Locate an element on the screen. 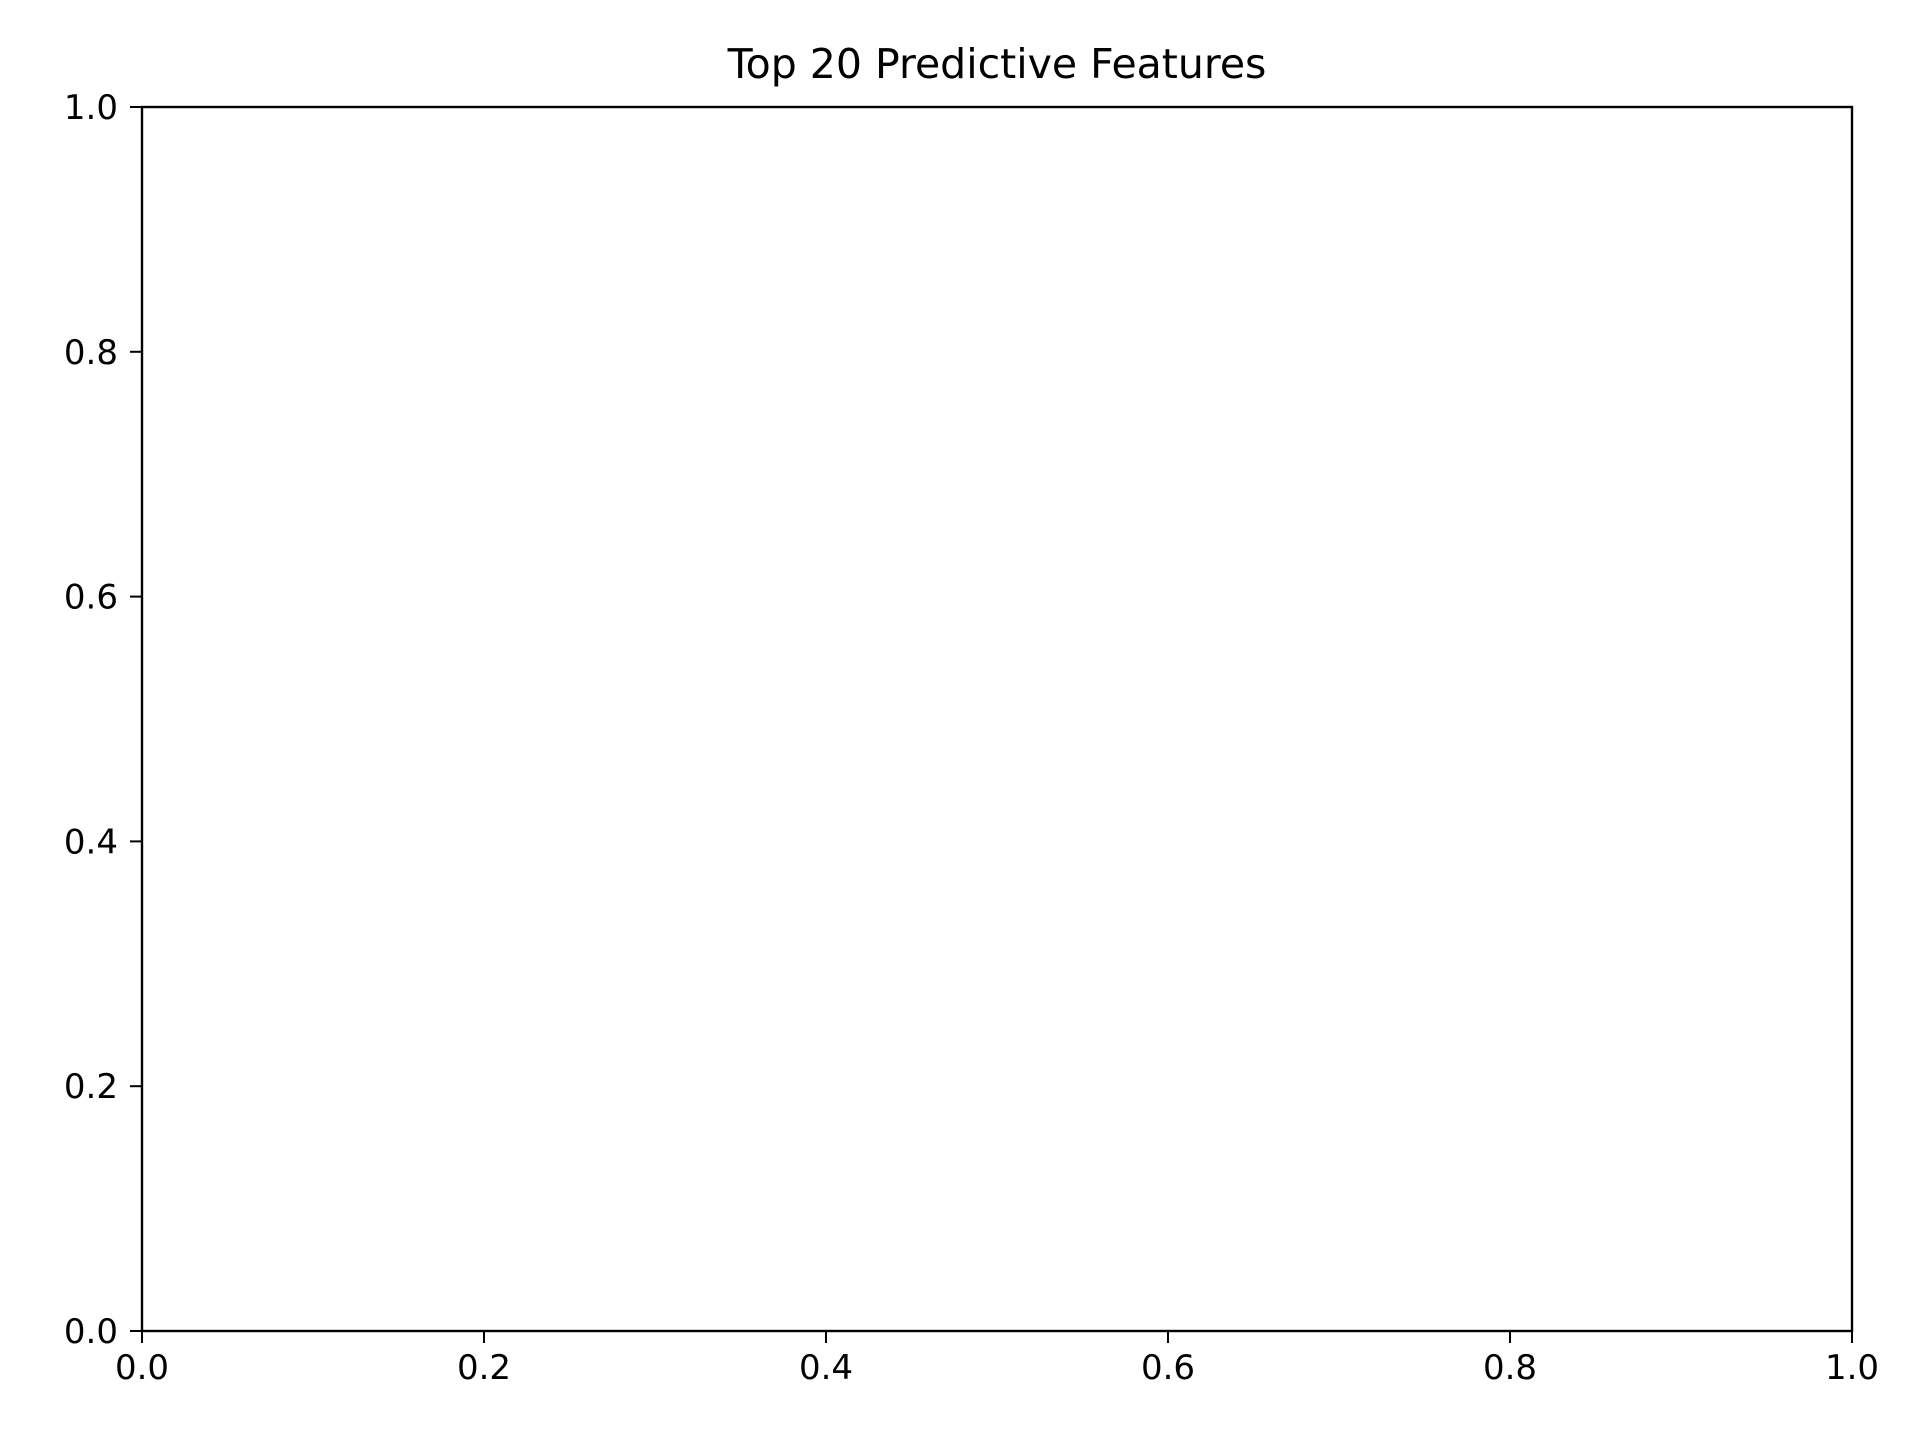 This screenshot has height=1440, width=1920. x-tick-label: 0.4 is located at coordinates (826, 1368).